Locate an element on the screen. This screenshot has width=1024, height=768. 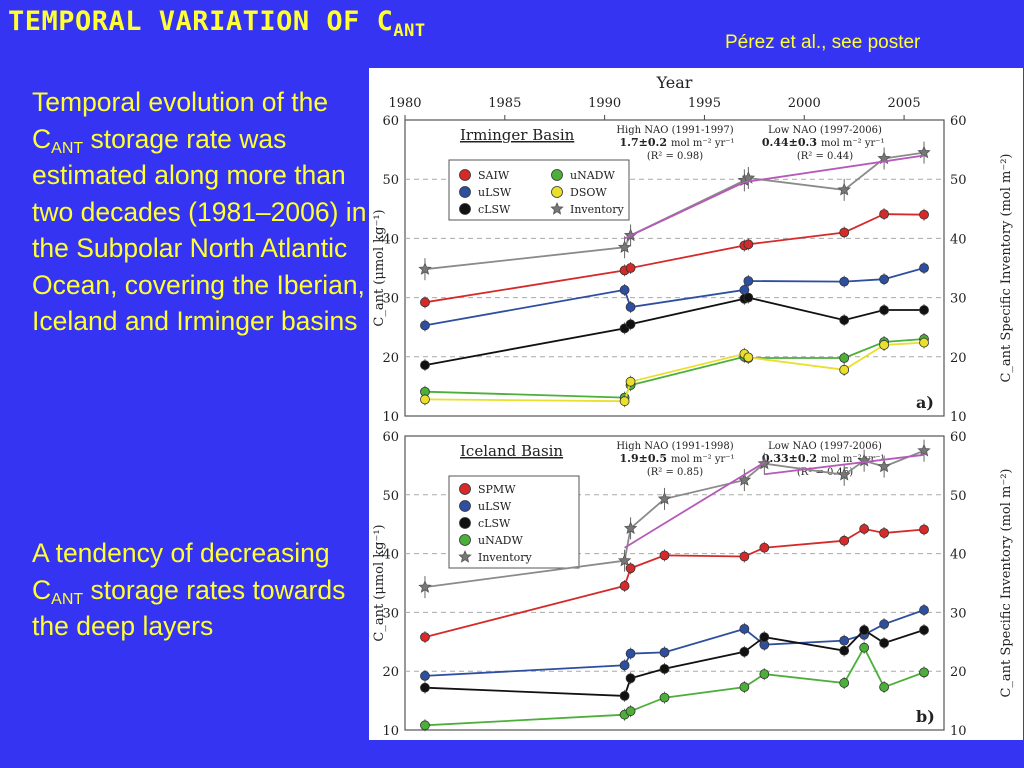
legend-label: cLSW is located at coordinates (494, 209).